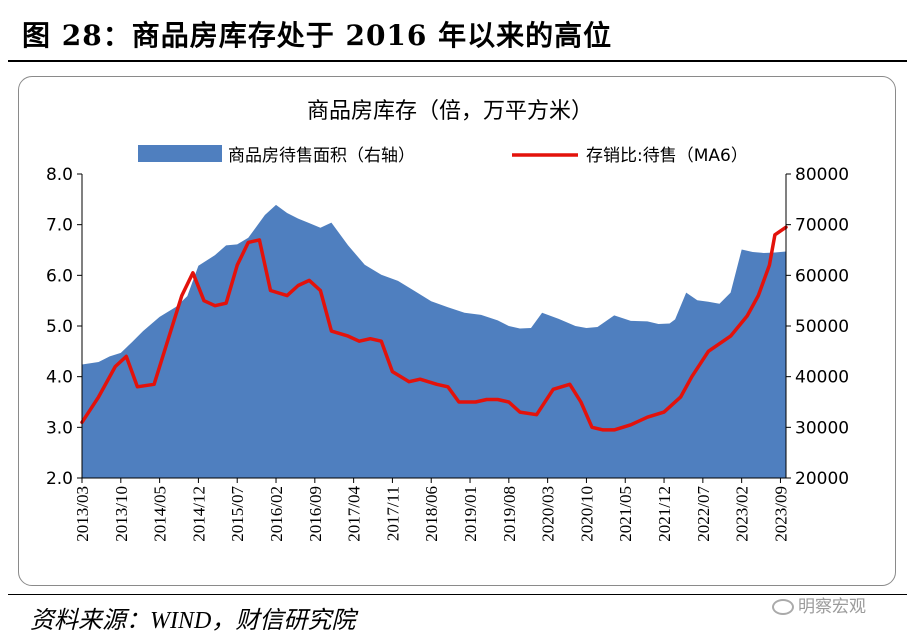 The image size is (915, 640). What do you see at coordinates (59, 175) in the screenshot?
I see `y-left-tick-label: 8.0` at bounding box center [59, 175].